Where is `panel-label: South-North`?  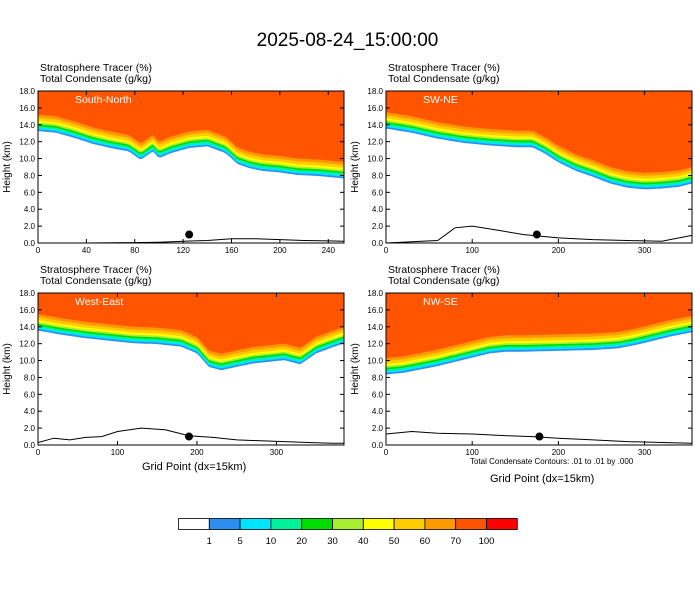 panel-label: South-North is located at coordinates (103, 100).